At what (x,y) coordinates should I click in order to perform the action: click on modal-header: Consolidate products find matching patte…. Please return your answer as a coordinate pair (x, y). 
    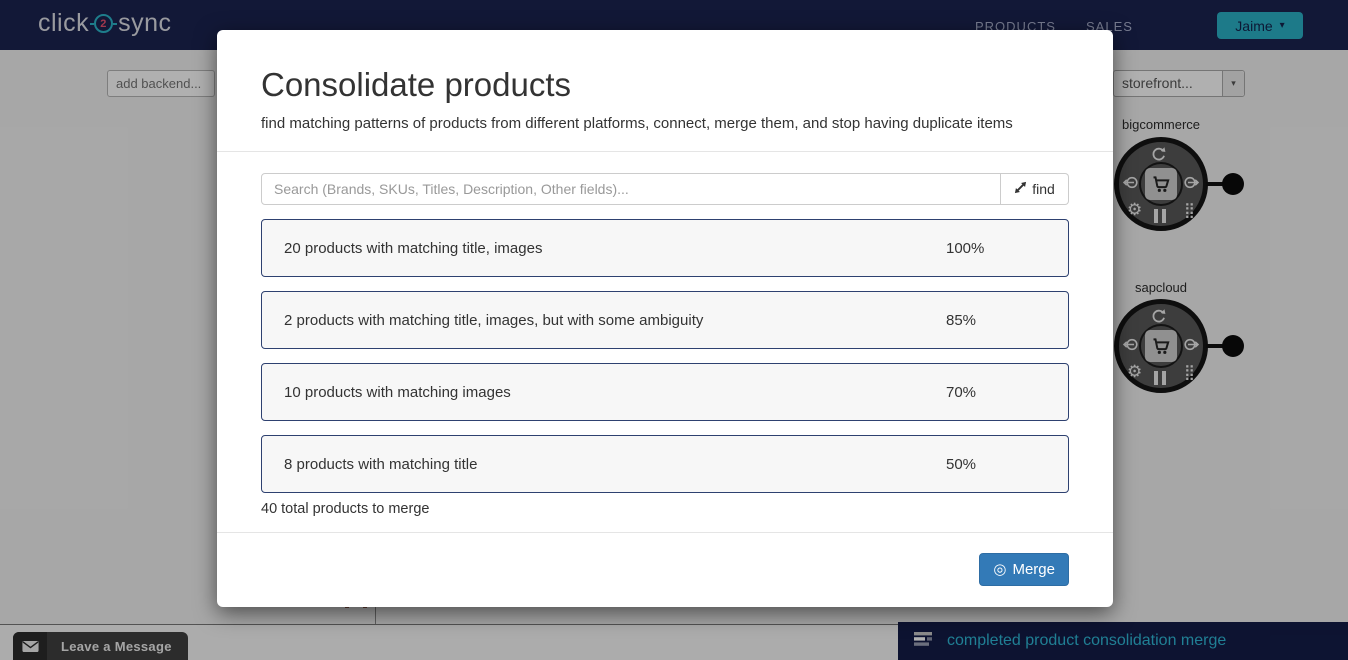
    Looking at the image, I should click on (665, 91).